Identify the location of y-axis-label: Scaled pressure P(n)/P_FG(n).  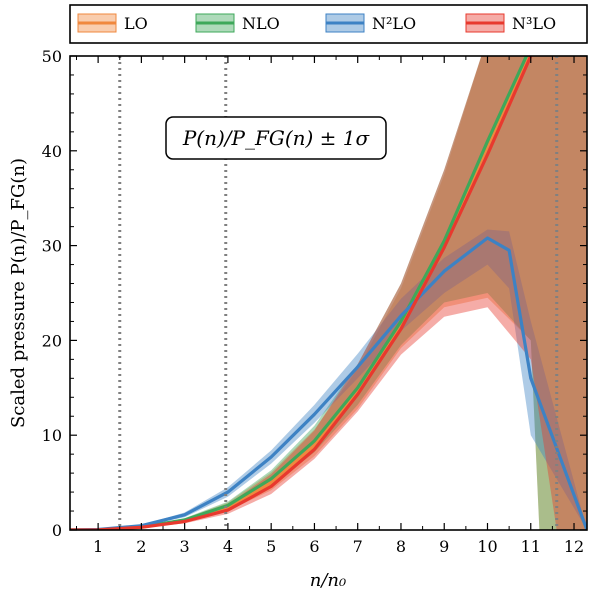
(18, 293).